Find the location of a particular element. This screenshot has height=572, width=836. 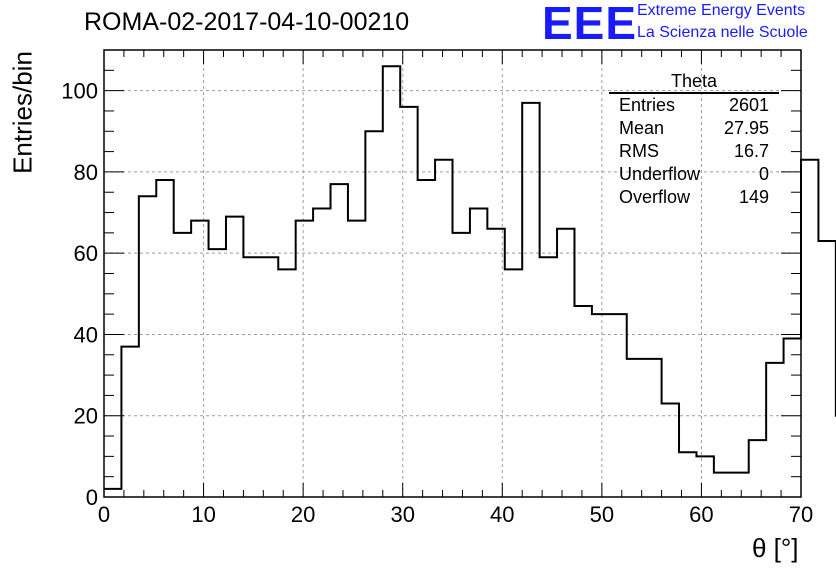

chart-title: ROMA-02-2017-04-10-00210 is located at coordinates (247, 22).